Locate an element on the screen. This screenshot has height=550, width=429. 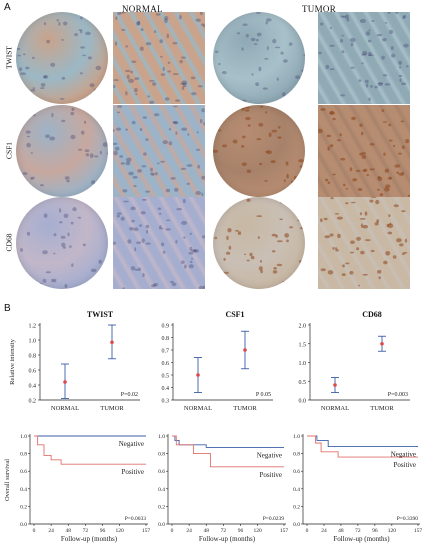
y-tick-label: 1.5 is located at coordinates (303, 345).